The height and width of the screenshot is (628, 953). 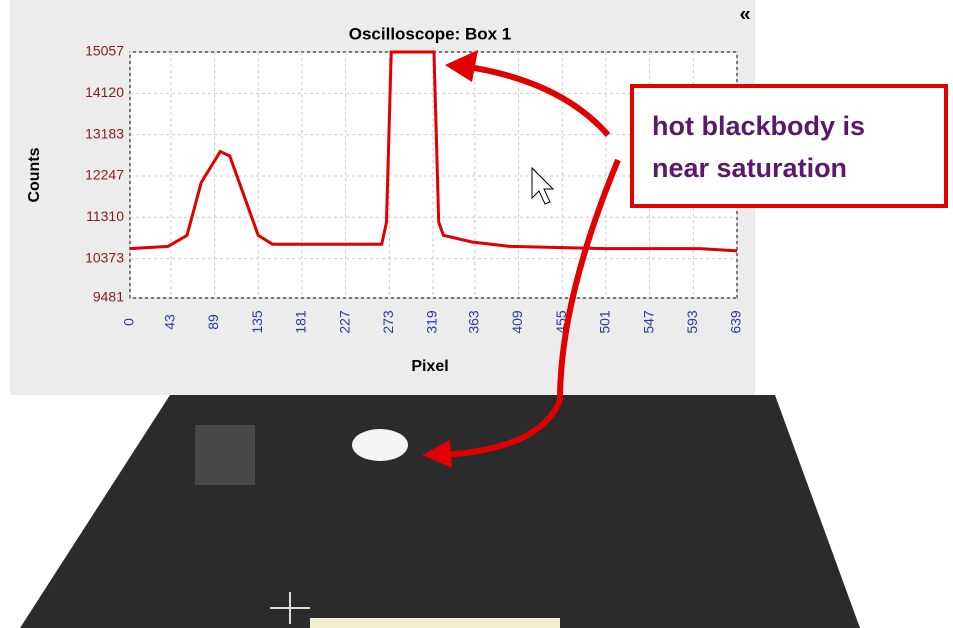 What do you see at coordinates (517, 322) in the screenshot?
I see `x-tick-label: 409` at bounding box center [517, 322].